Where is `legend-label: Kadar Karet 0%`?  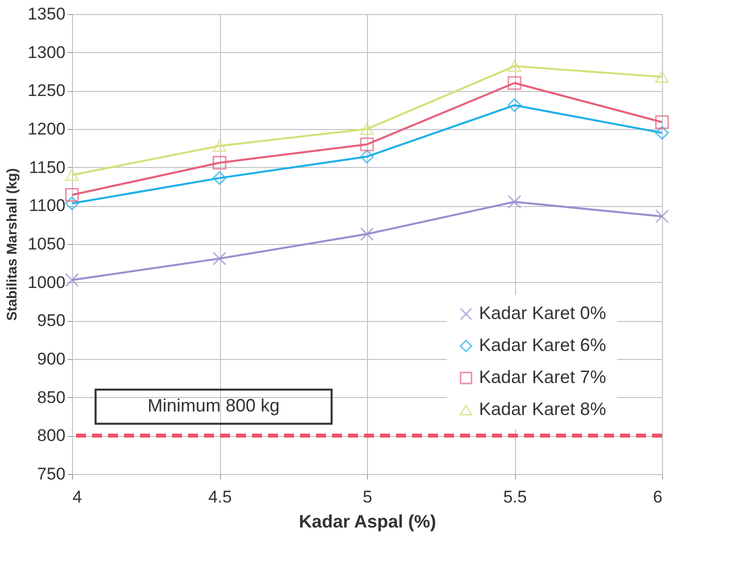 legend-label: Kadar Karet 0% is located at coordinates (542, 313).